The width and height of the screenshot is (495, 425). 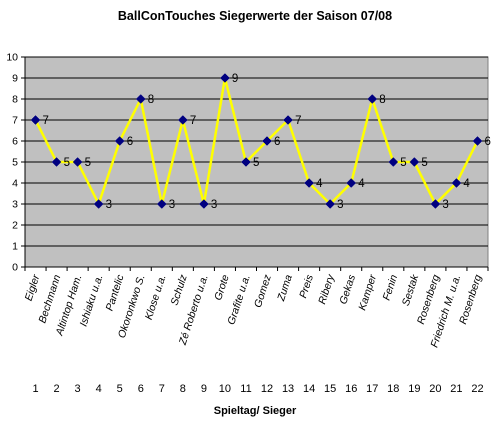 I want to click on day-label: 20, so click(x=435, y=389).